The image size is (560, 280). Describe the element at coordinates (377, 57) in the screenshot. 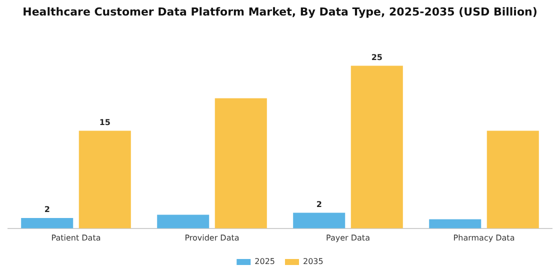

I see `data-label: 25` at that location.